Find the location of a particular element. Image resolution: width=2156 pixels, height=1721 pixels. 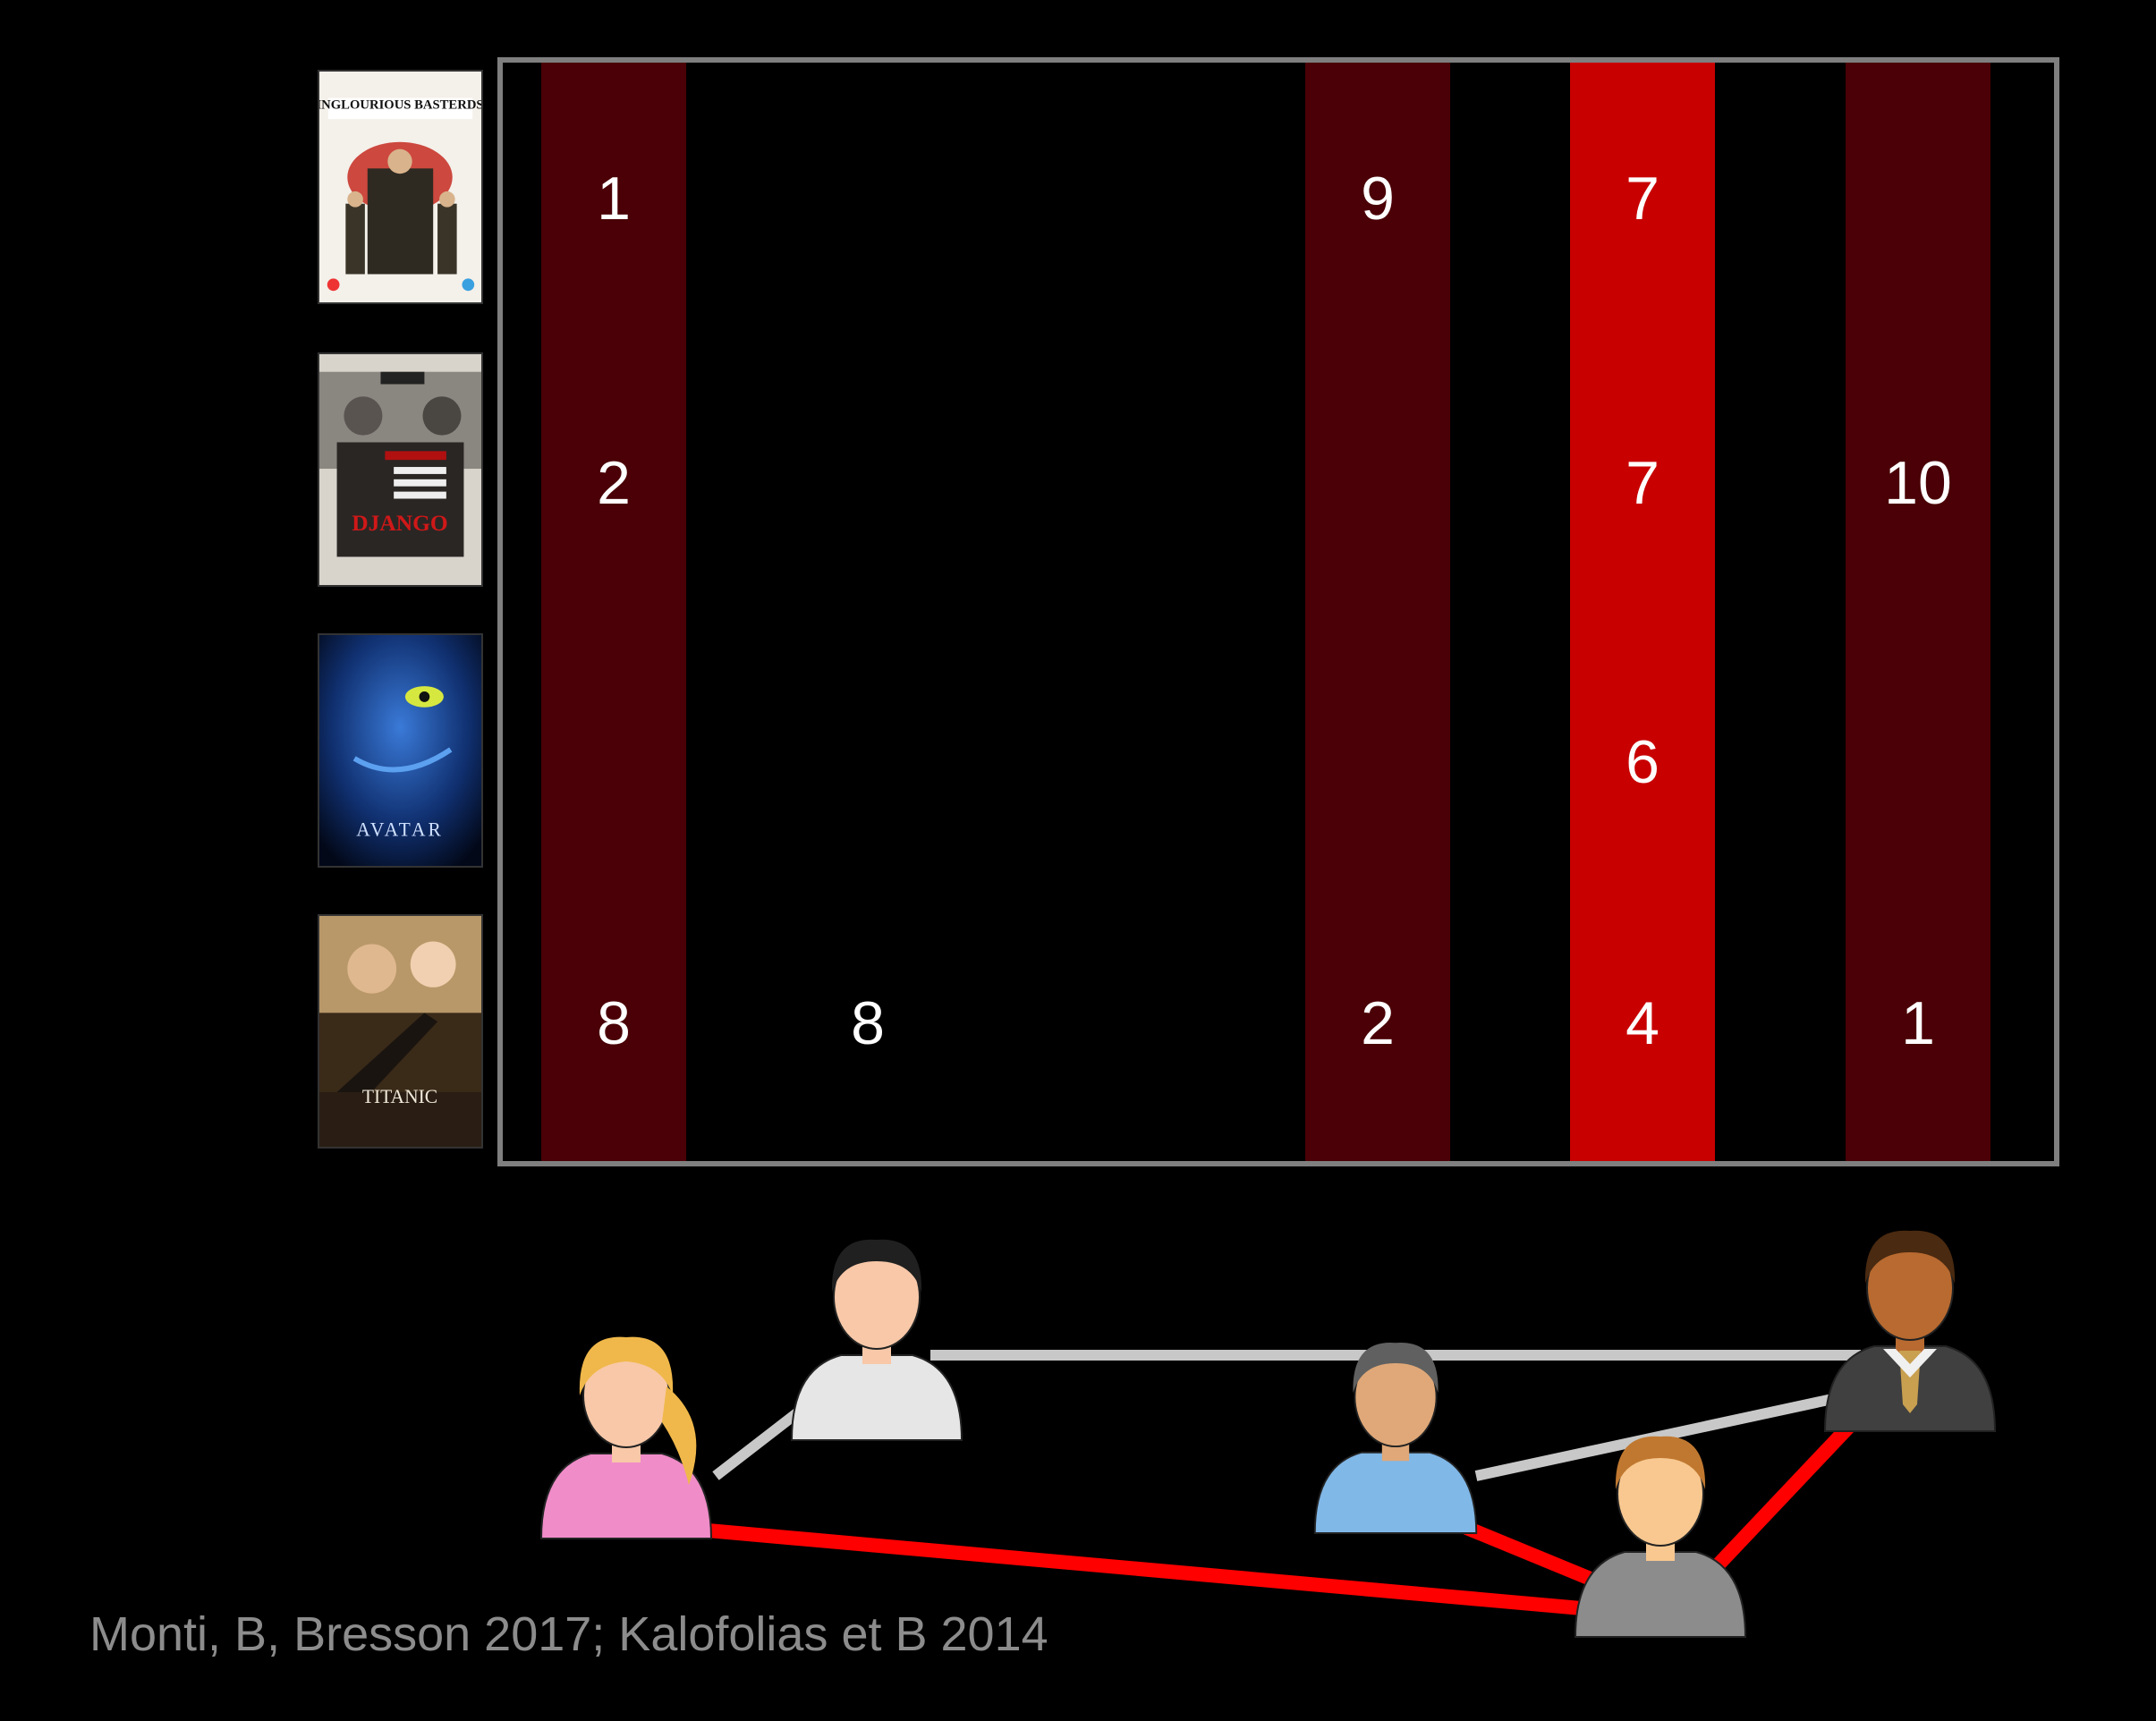

rating-value: 6 is located at coordinates (1642, 762).